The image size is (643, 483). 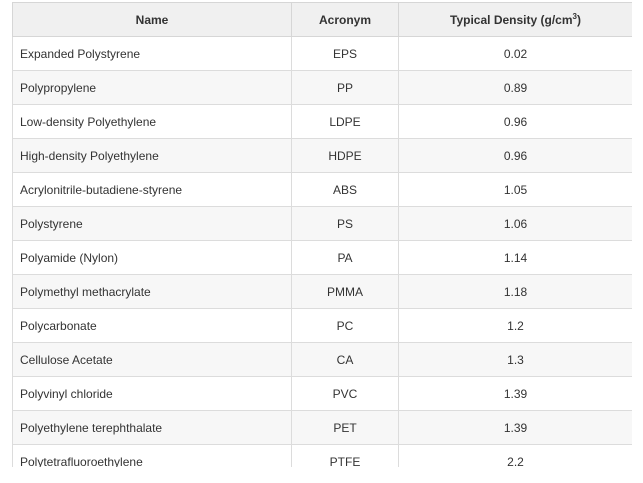 I want to click on cell-acronym: PC, so click(x=345, y=325).